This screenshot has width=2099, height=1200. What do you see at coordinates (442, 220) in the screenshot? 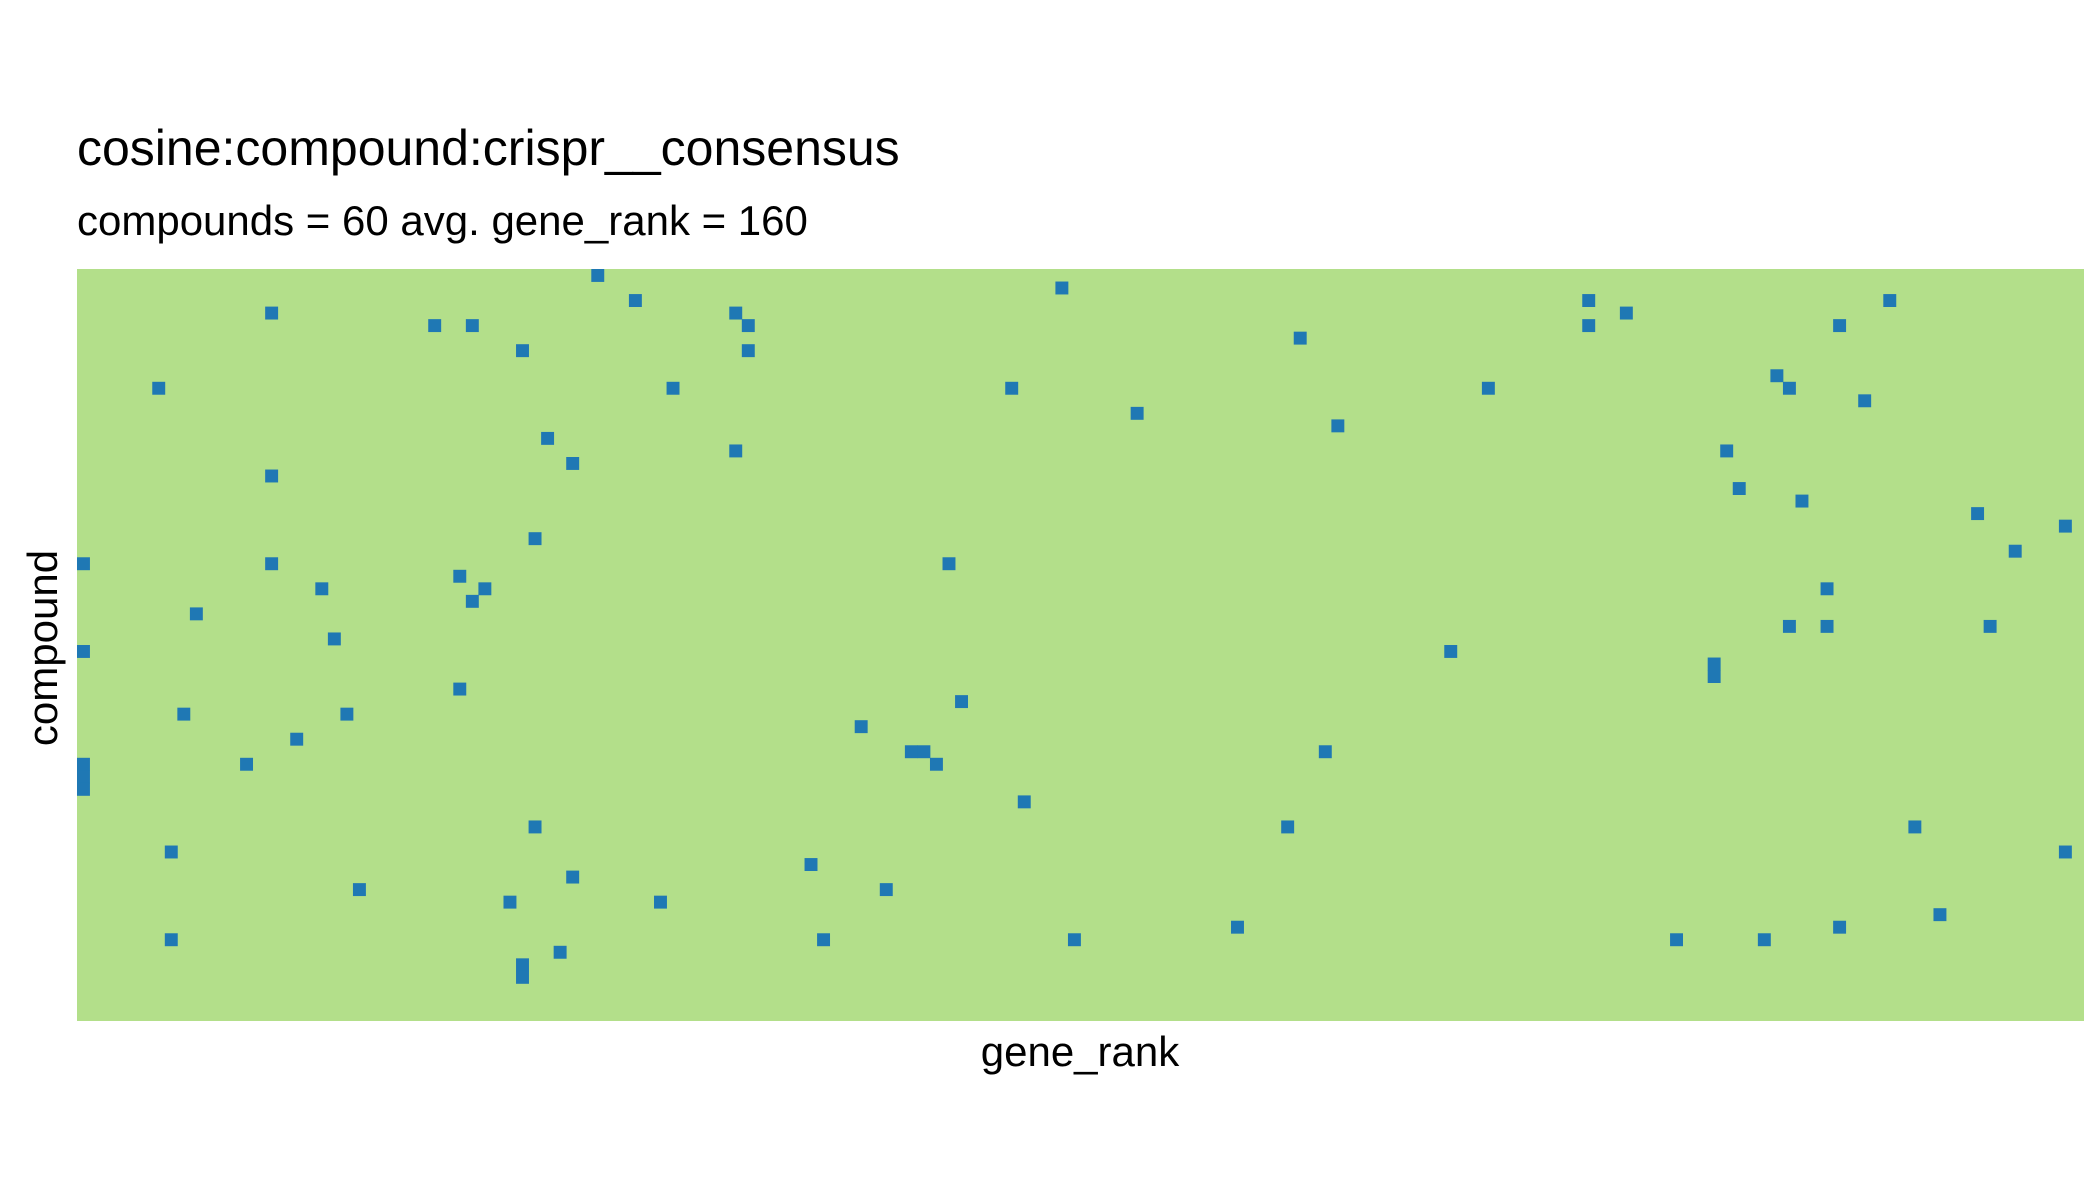
I see `chart-subtitle: compounds = 60 avg. gene_rank = 160` at bounding box center [442, 220].